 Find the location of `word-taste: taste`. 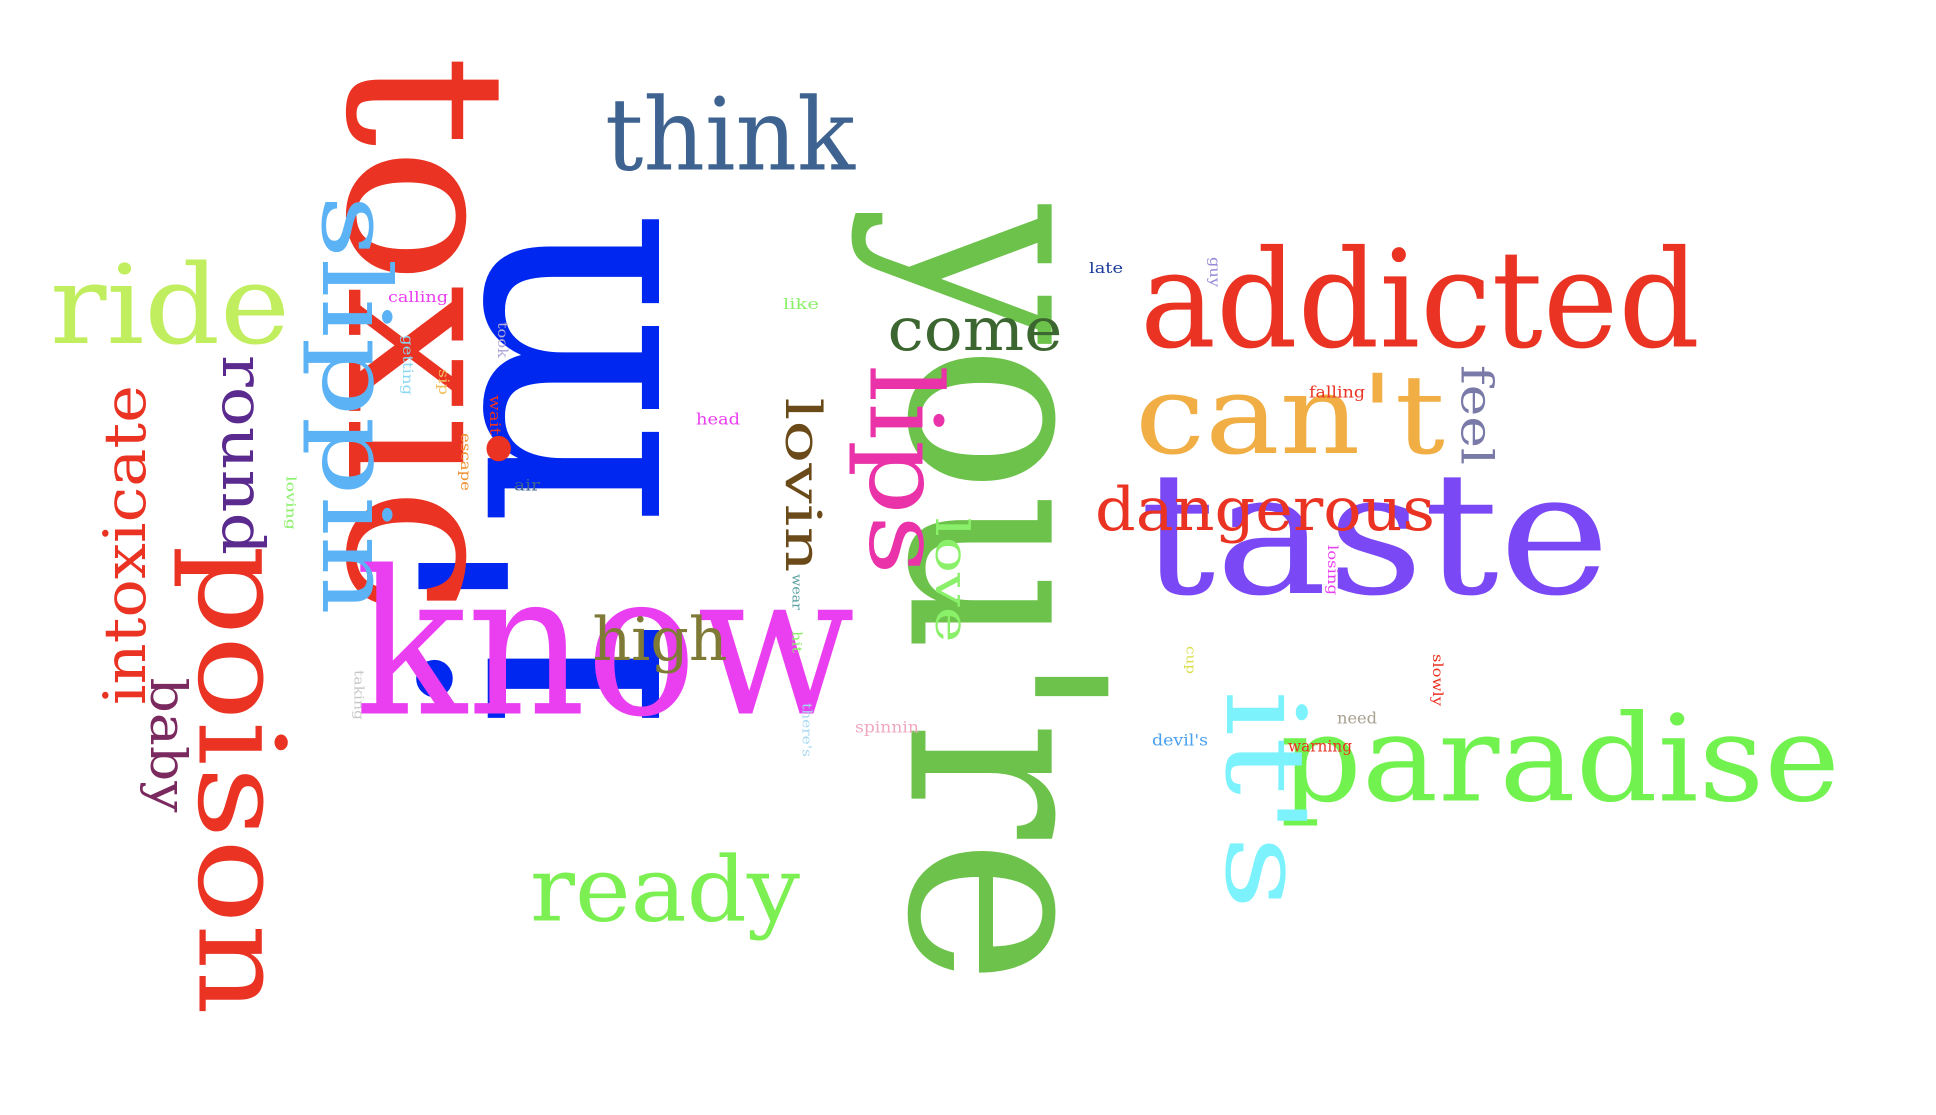

word-taste: taste is located at coordinates (1375, 535).